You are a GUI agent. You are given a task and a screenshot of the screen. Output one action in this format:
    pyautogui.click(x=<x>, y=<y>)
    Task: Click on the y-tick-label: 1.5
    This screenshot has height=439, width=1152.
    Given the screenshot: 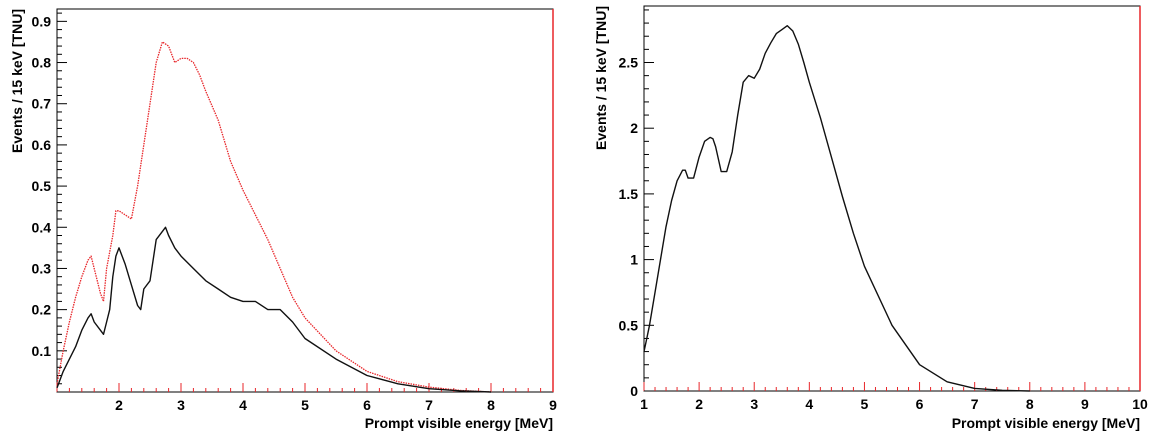 What is the action you would take?
    pyautogui.click(x=629, y=194)
    